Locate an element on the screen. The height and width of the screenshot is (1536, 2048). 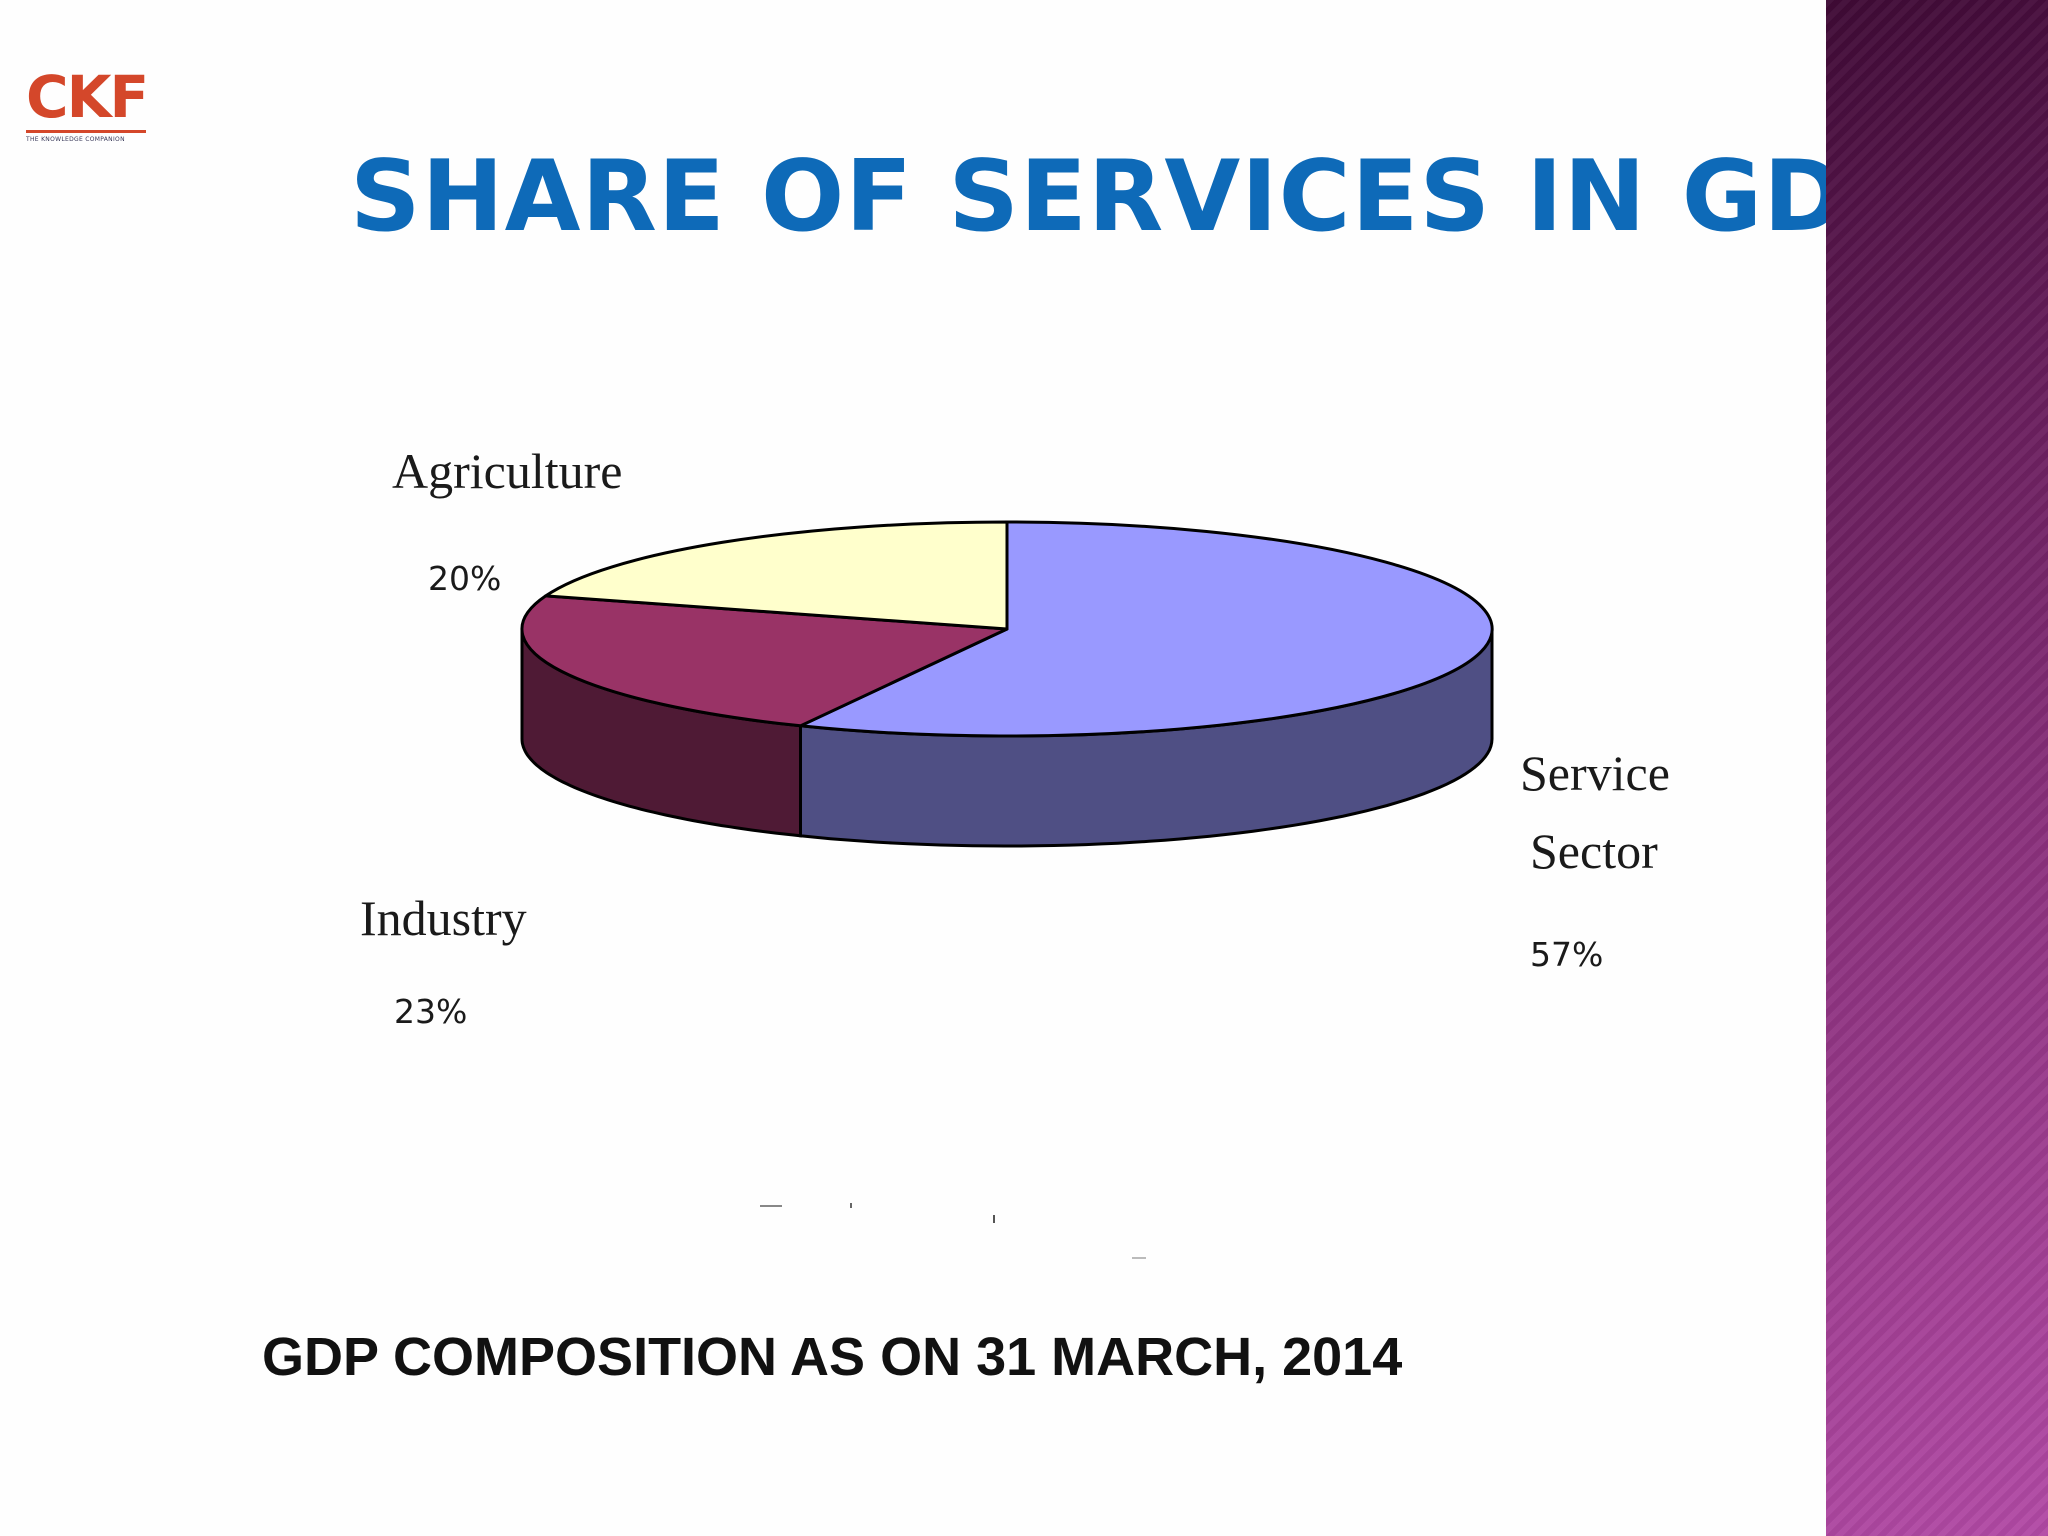
agriculture-value-label: 20% is located at coordinates (464, 578).